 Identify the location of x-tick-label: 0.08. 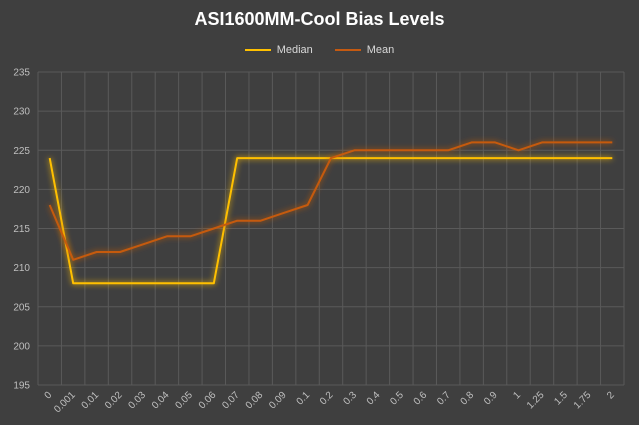
(255, 401).